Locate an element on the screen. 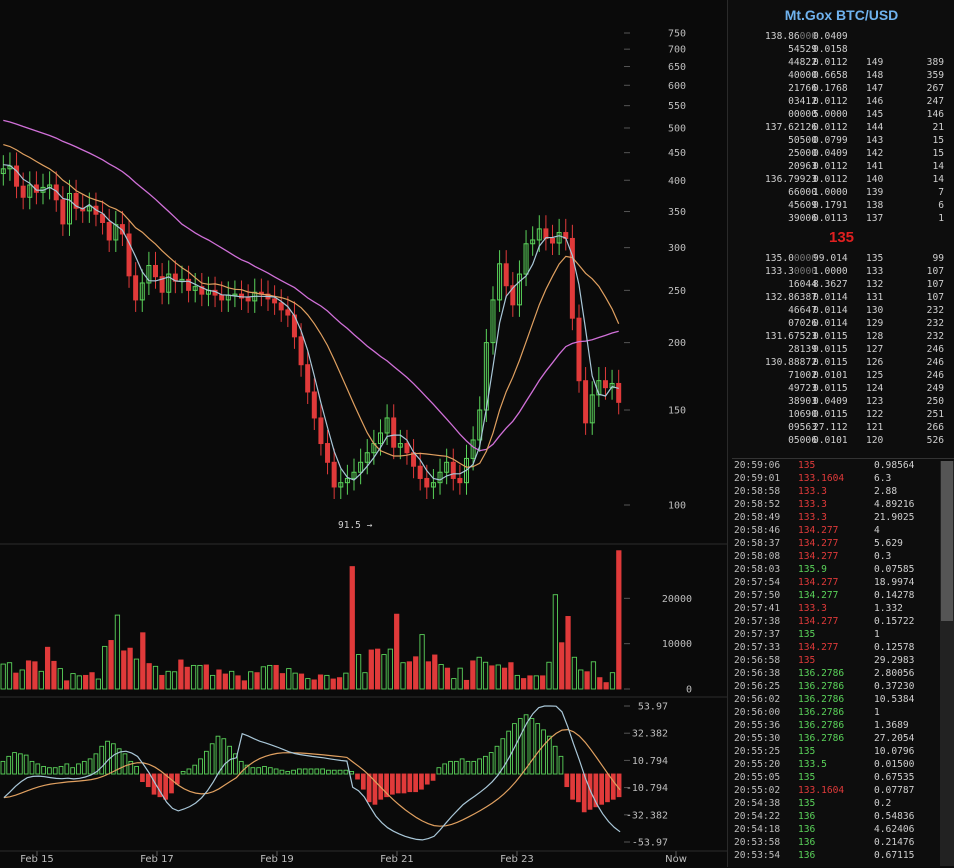 The image size is (954, 868). trade-row: 20:59:01 133.1604 6.3 is located at coordinates (843, 478).